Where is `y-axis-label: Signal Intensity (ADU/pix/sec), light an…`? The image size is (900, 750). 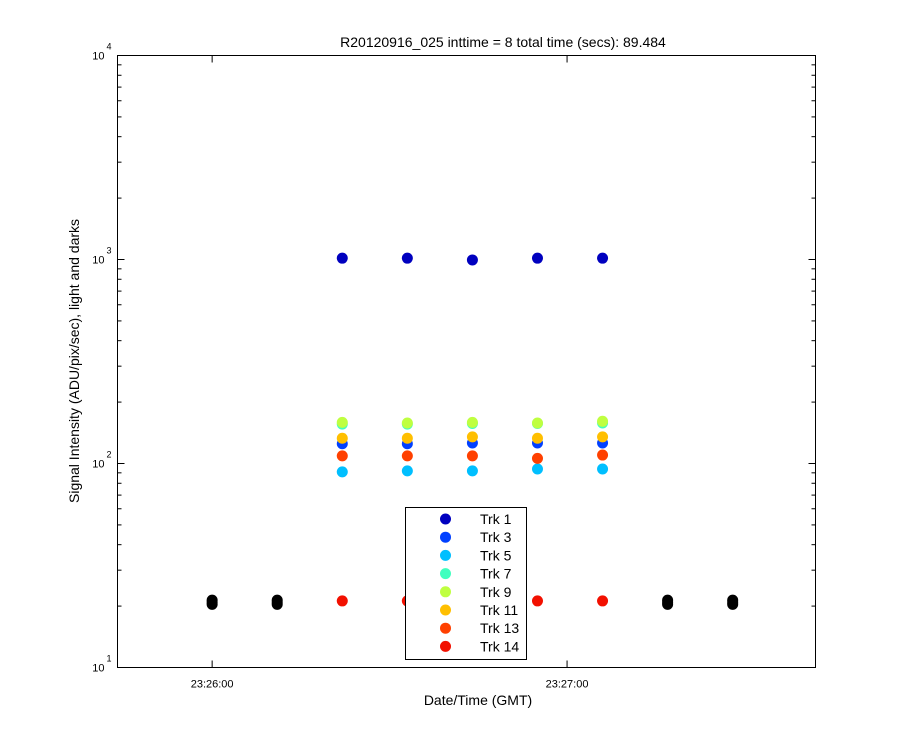 y-axis-label: Signal Intensity (ADU/pix/sec), light an… is located at coordinates (74, 361).